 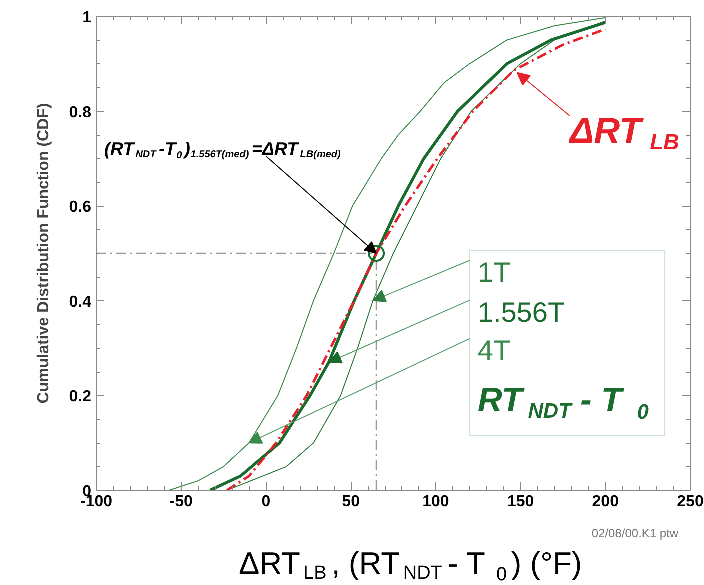 I want to click on y-axis-title: Cumulative Distribution Function (CDF), so click(x=43, y=253).